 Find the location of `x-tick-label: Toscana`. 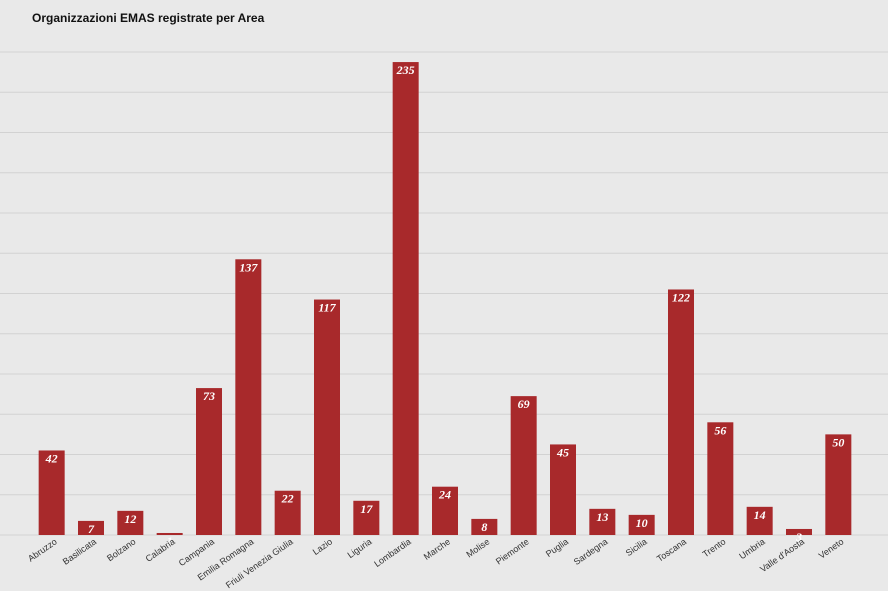

x-tick-label: Toscana is located at coordinates (671, 549).